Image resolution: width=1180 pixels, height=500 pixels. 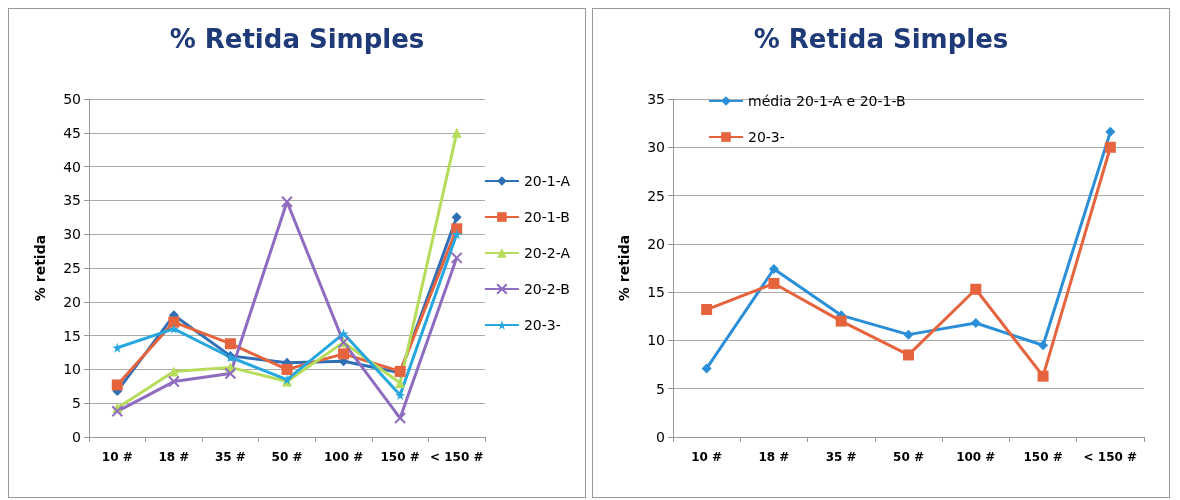 What do you see at coordinates (547, 181) in the screenshot?
I see `legend-label: 20-1-A` at bounding box center [547, 181].